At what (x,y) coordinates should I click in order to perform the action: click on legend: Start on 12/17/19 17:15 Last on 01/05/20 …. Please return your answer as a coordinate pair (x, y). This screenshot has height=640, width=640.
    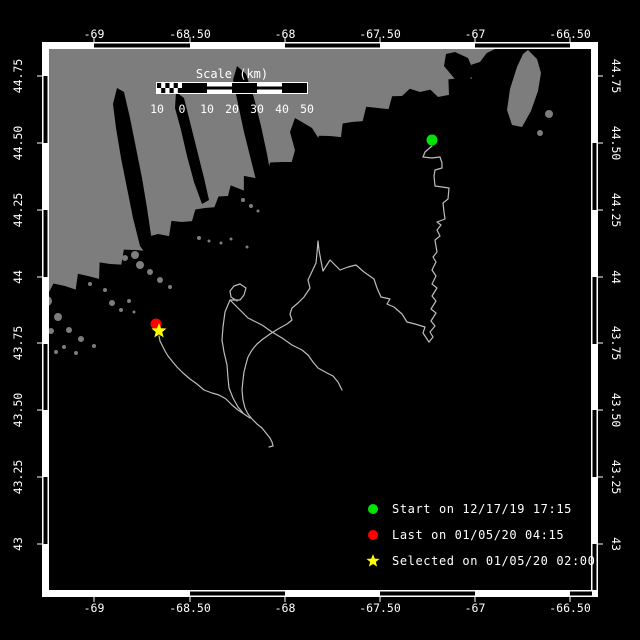
    Looking at the image, I should click on (480, 535).